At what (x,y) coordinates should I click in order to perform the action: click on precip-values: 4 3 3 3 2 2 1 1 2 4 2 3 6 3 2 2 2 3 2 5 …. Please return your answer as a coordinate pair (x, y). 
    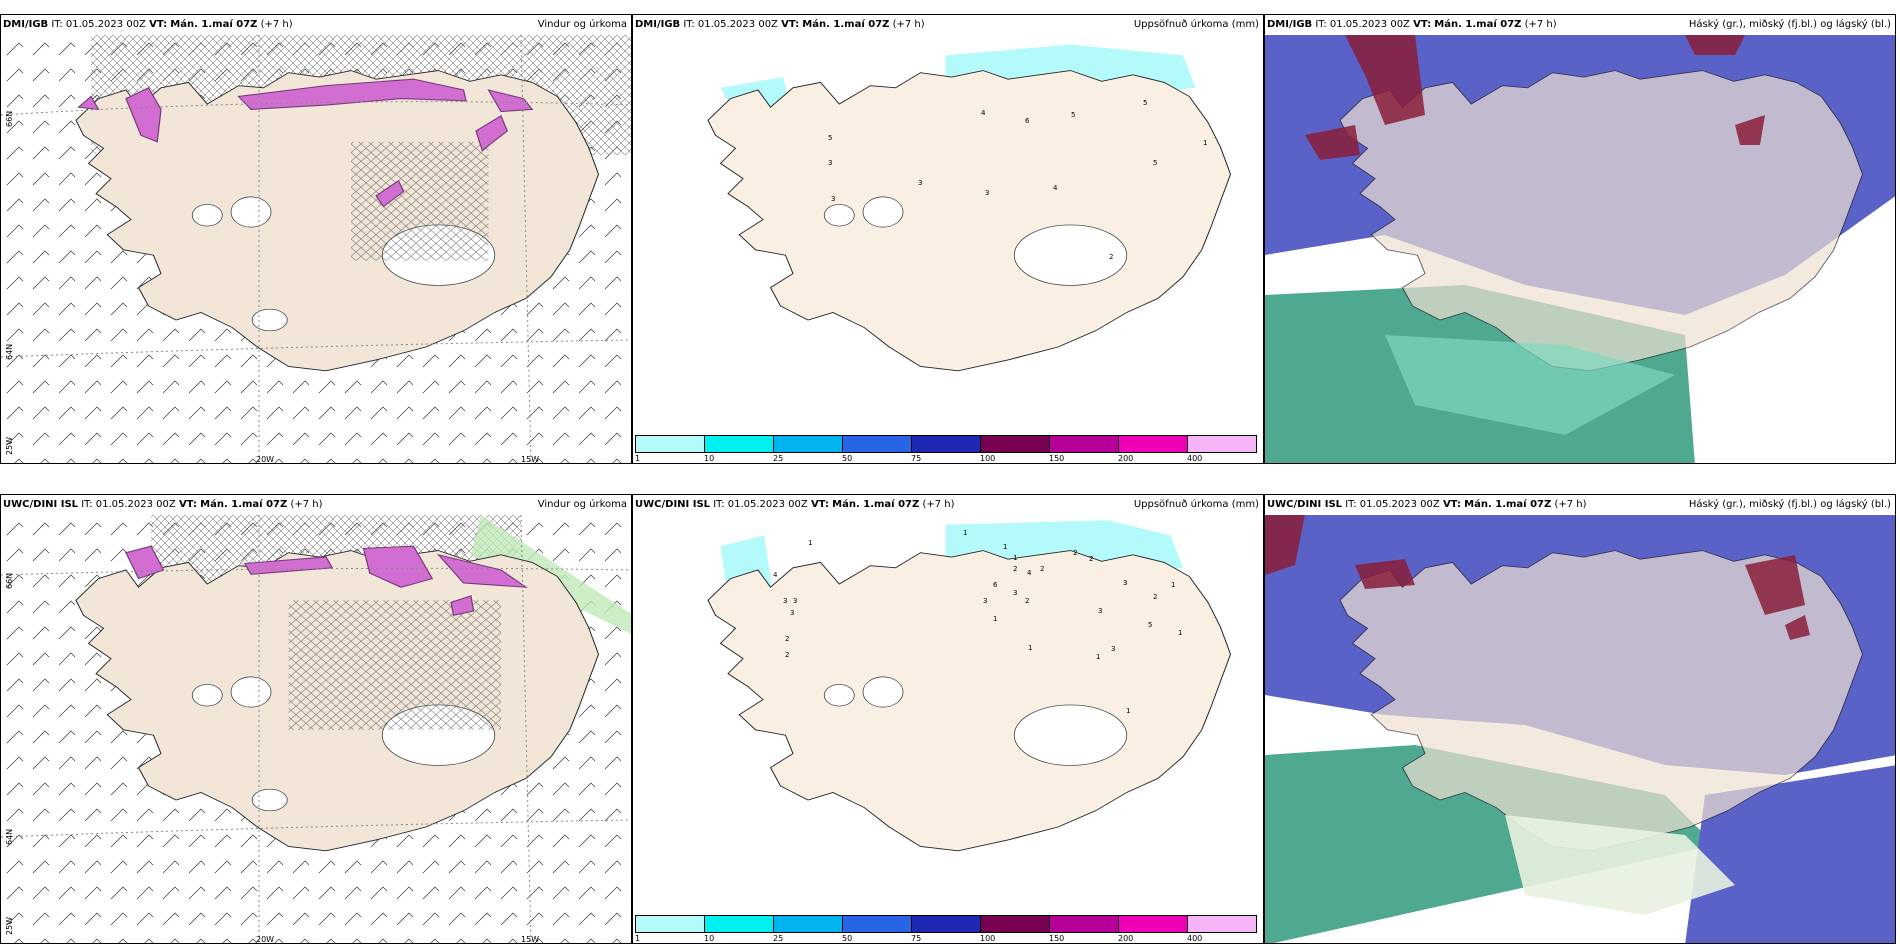
    Looking at the image, I should click on (977, 622).